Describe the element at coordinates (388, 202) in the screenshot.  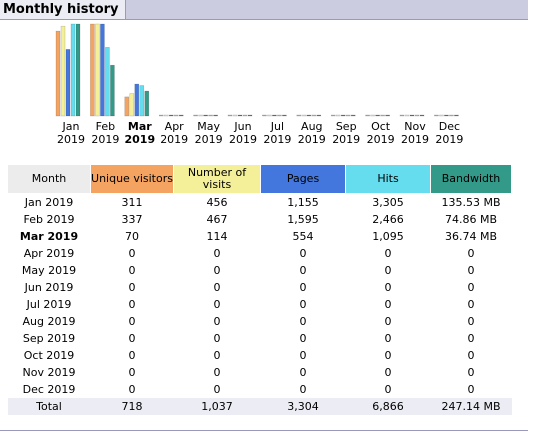
I see `hits-cell: 3,305` at that location.